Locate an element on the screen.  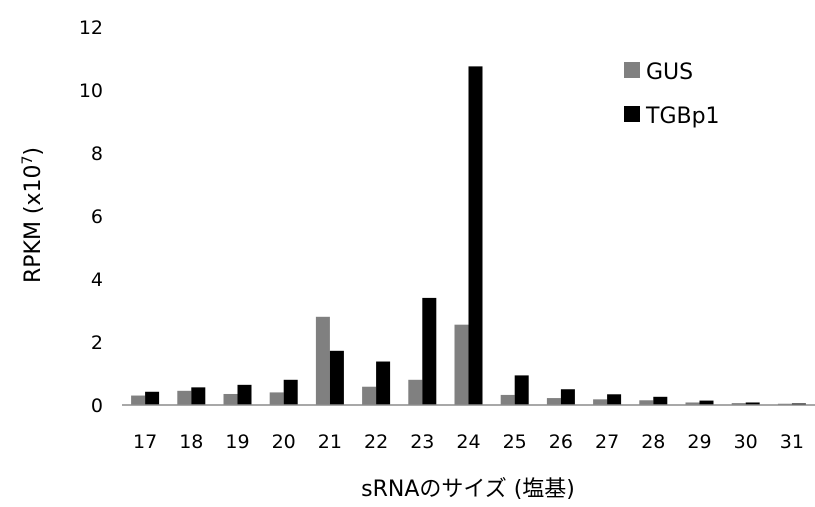
x-tick-label: 29 is located at coordinates (699, 442).